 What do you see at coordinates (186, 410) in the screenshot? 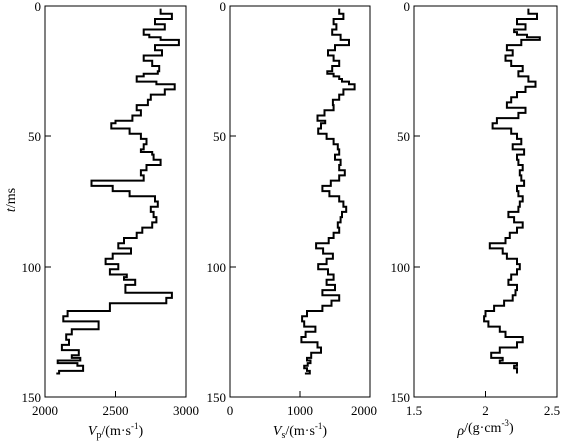
I see `x-tick-label: 3000` at bounding box center [186, 410].